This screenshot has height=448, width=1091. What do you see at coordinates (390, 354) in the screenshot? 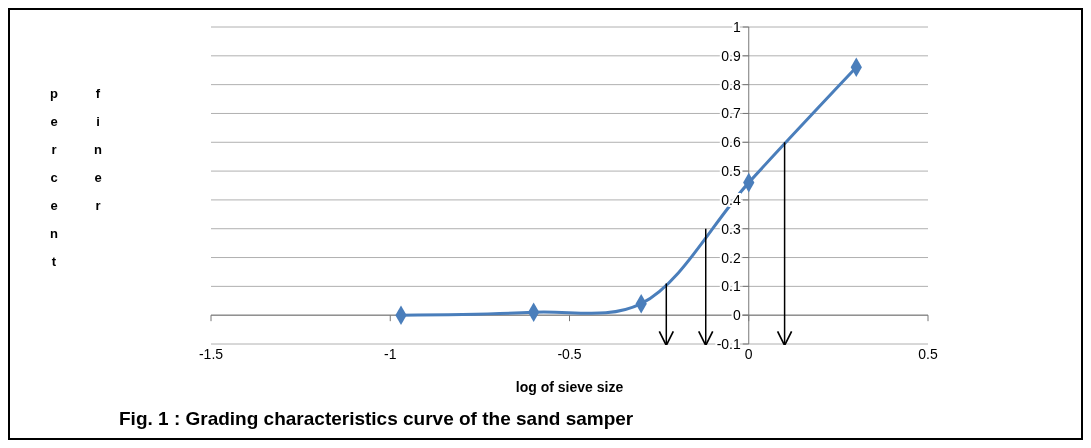
I see `x-tick-label: -1` at bounding box center [390, 354].